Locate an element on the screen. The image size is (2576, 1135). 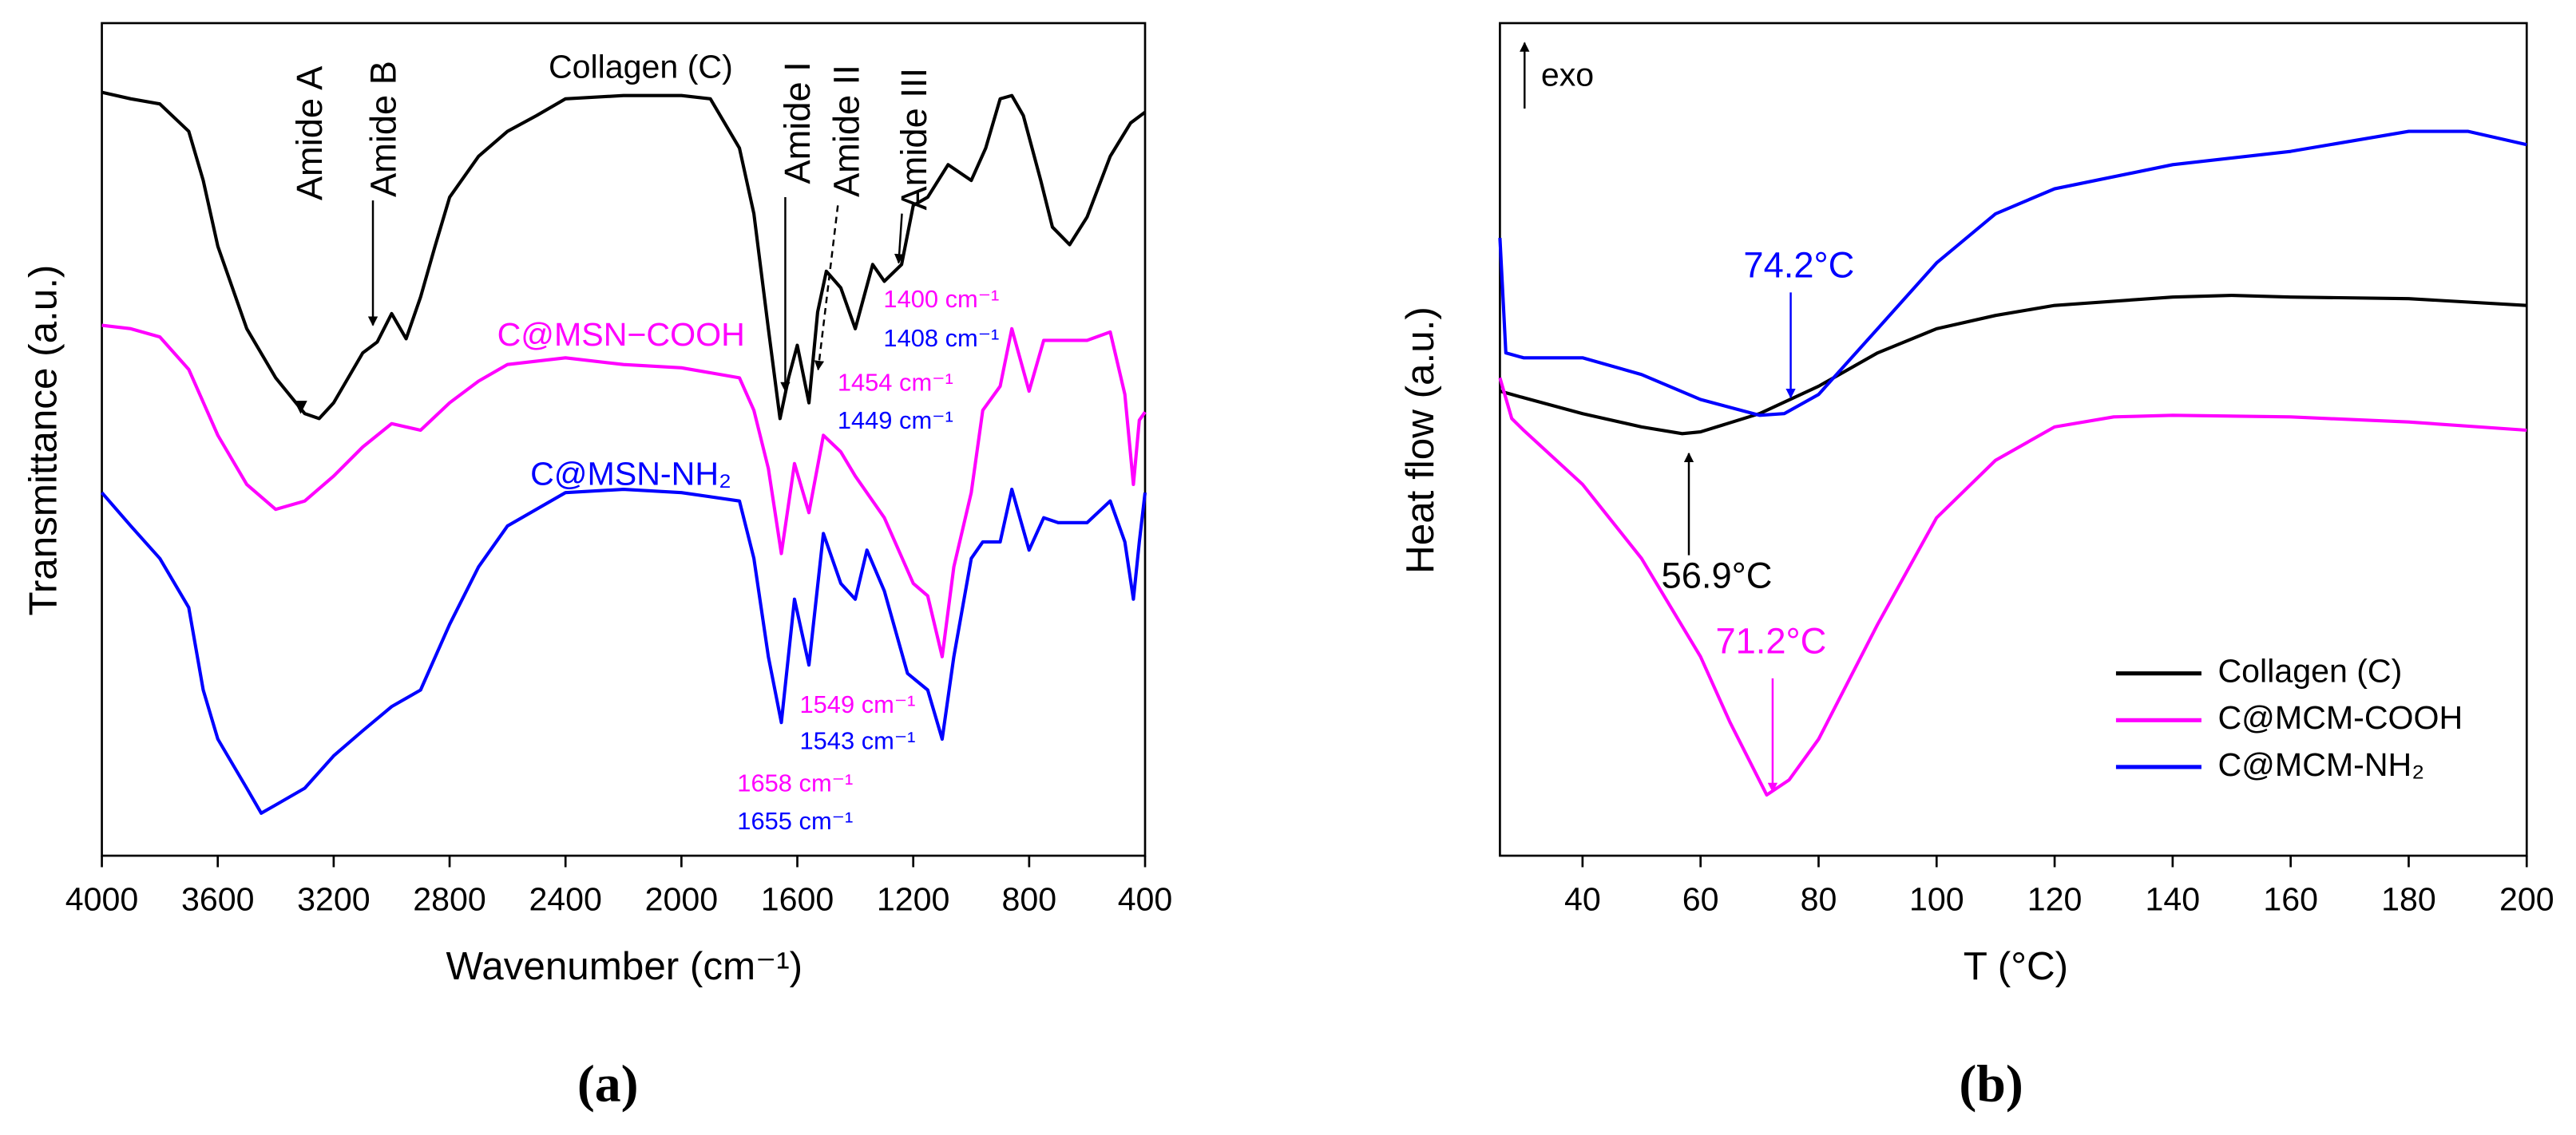
annotation: Amide II is located at coordinates (846, 131).